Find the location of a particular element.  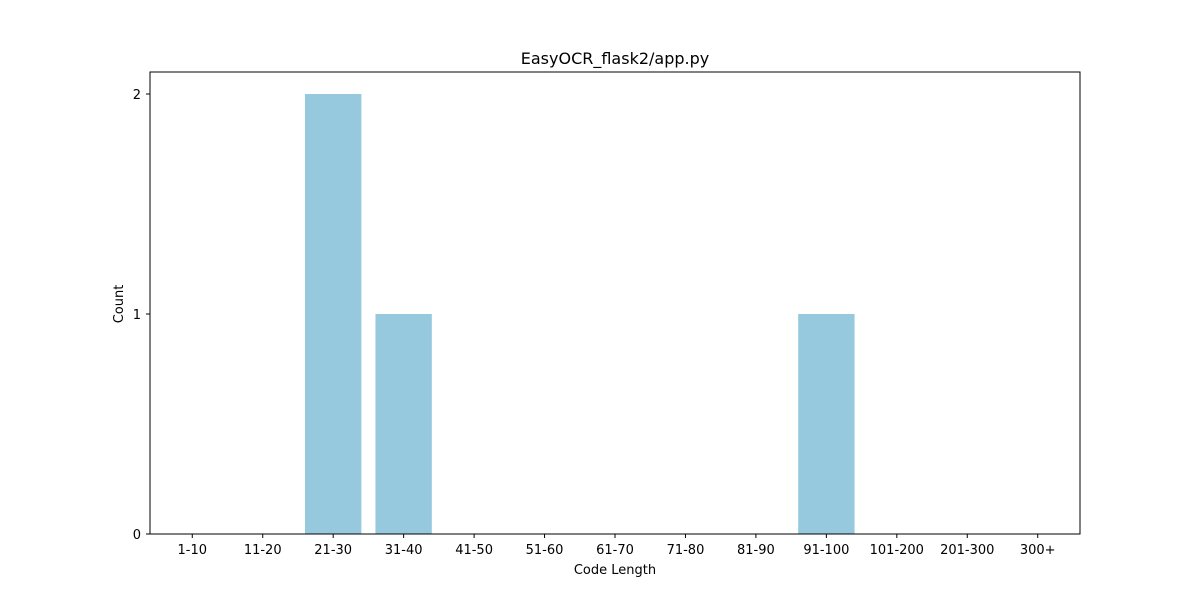

y-tick-label: 1 is located at coordinates (137, 315).